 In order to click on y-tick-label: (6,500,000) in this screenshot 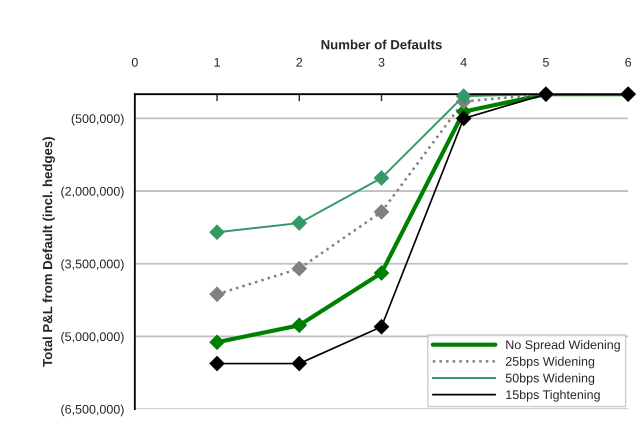, I will do `click(92, 410)`.